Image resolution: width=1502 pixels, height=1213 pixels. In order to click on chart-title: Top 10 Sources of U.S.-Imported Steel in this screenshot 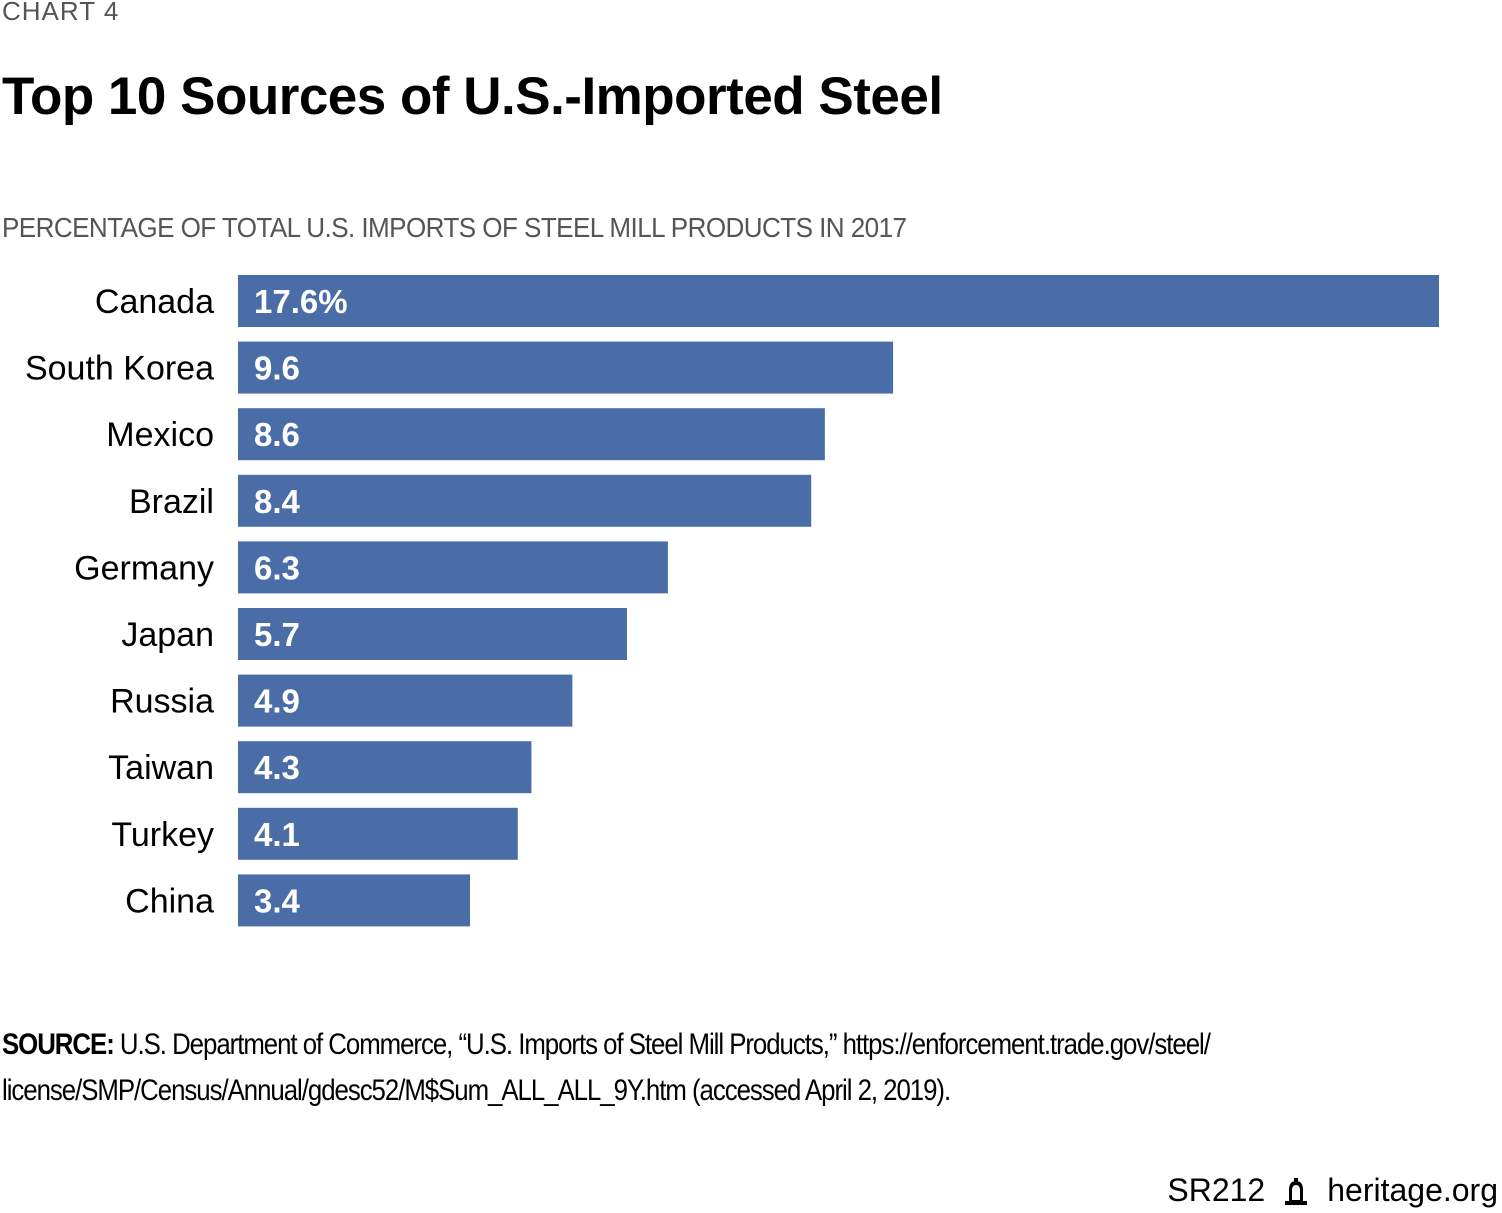, I will do `click(472, 96)`.